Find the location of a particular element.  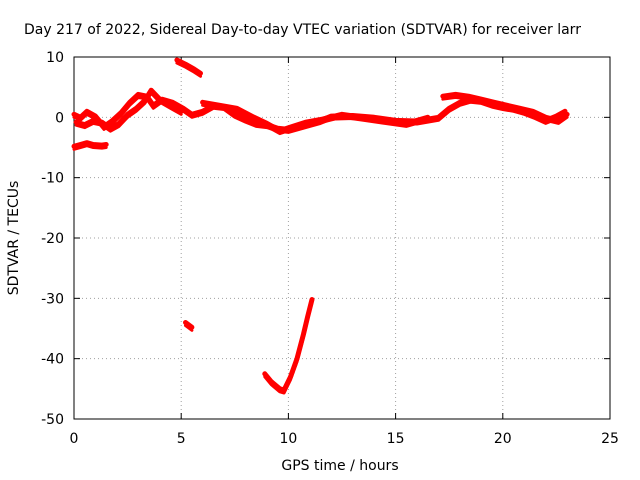

x-tick-label: 0 is located at coordinates (74, 439).